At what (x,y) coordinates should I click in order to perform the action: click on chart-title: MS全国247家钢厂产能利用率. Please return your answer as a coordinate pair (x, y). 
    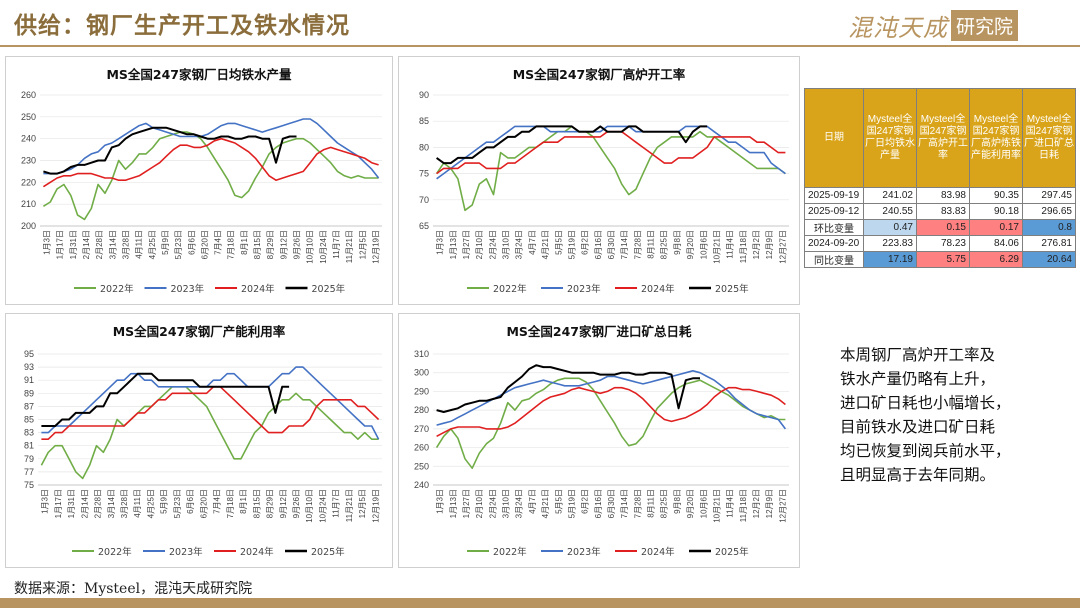
    Looking at the image, I should click on (199, 331).